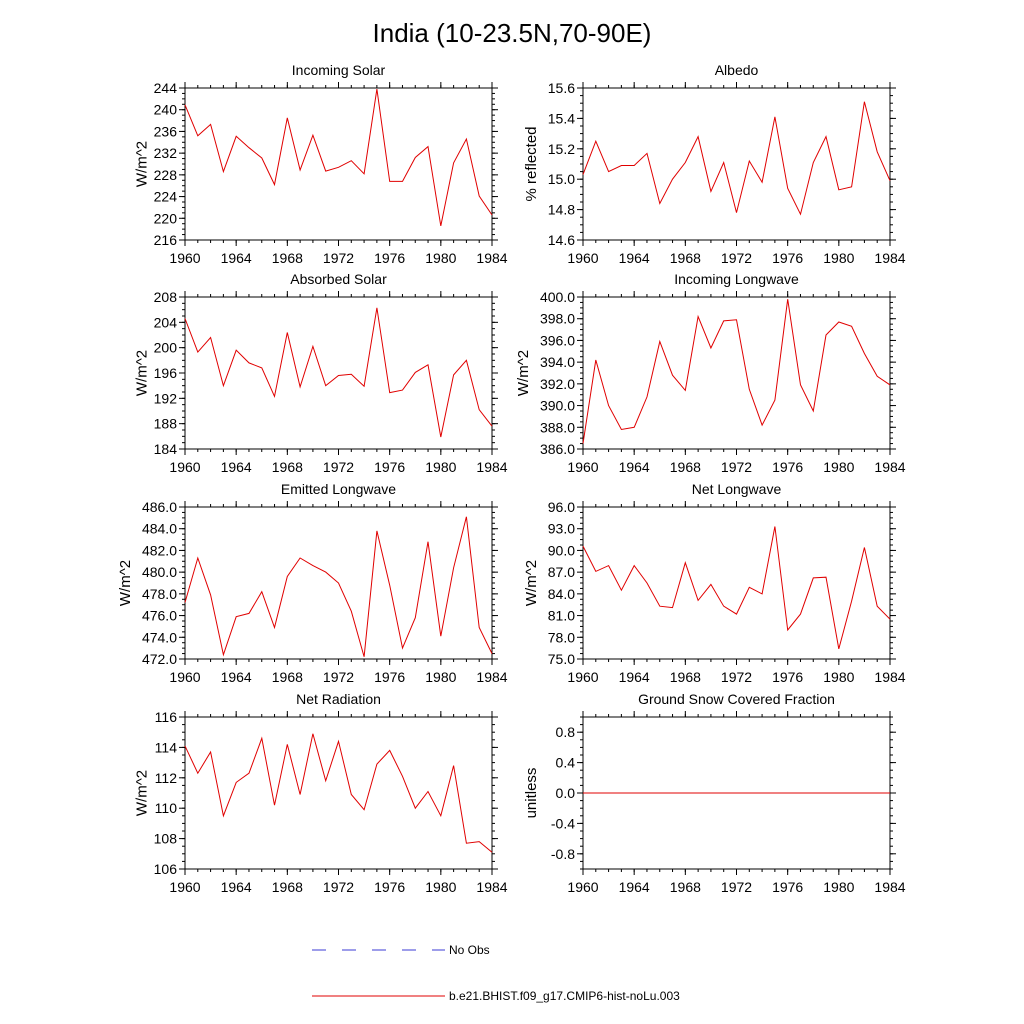  Describe the element at coordinates (166, 398) in the screenshot. I see `y-tick-label: 192` at that location.